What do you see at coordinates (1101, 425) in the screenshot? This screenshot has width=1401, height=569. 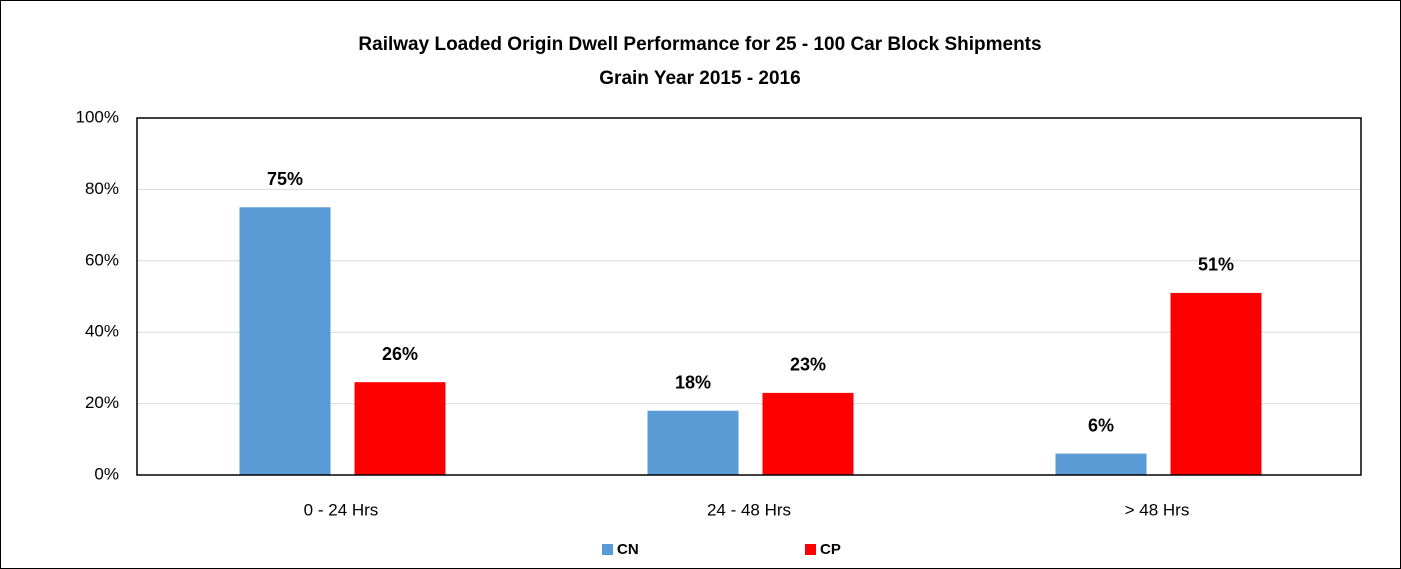 I see `data-label: 6%` at bounding box center [1101, 425].